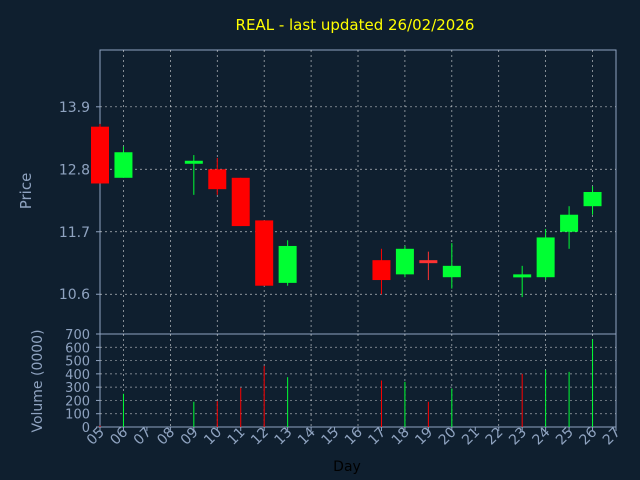  Describe the element at coordinates (77, 362) in the screenshot. I see `volume-tick-label: 500` at that location.